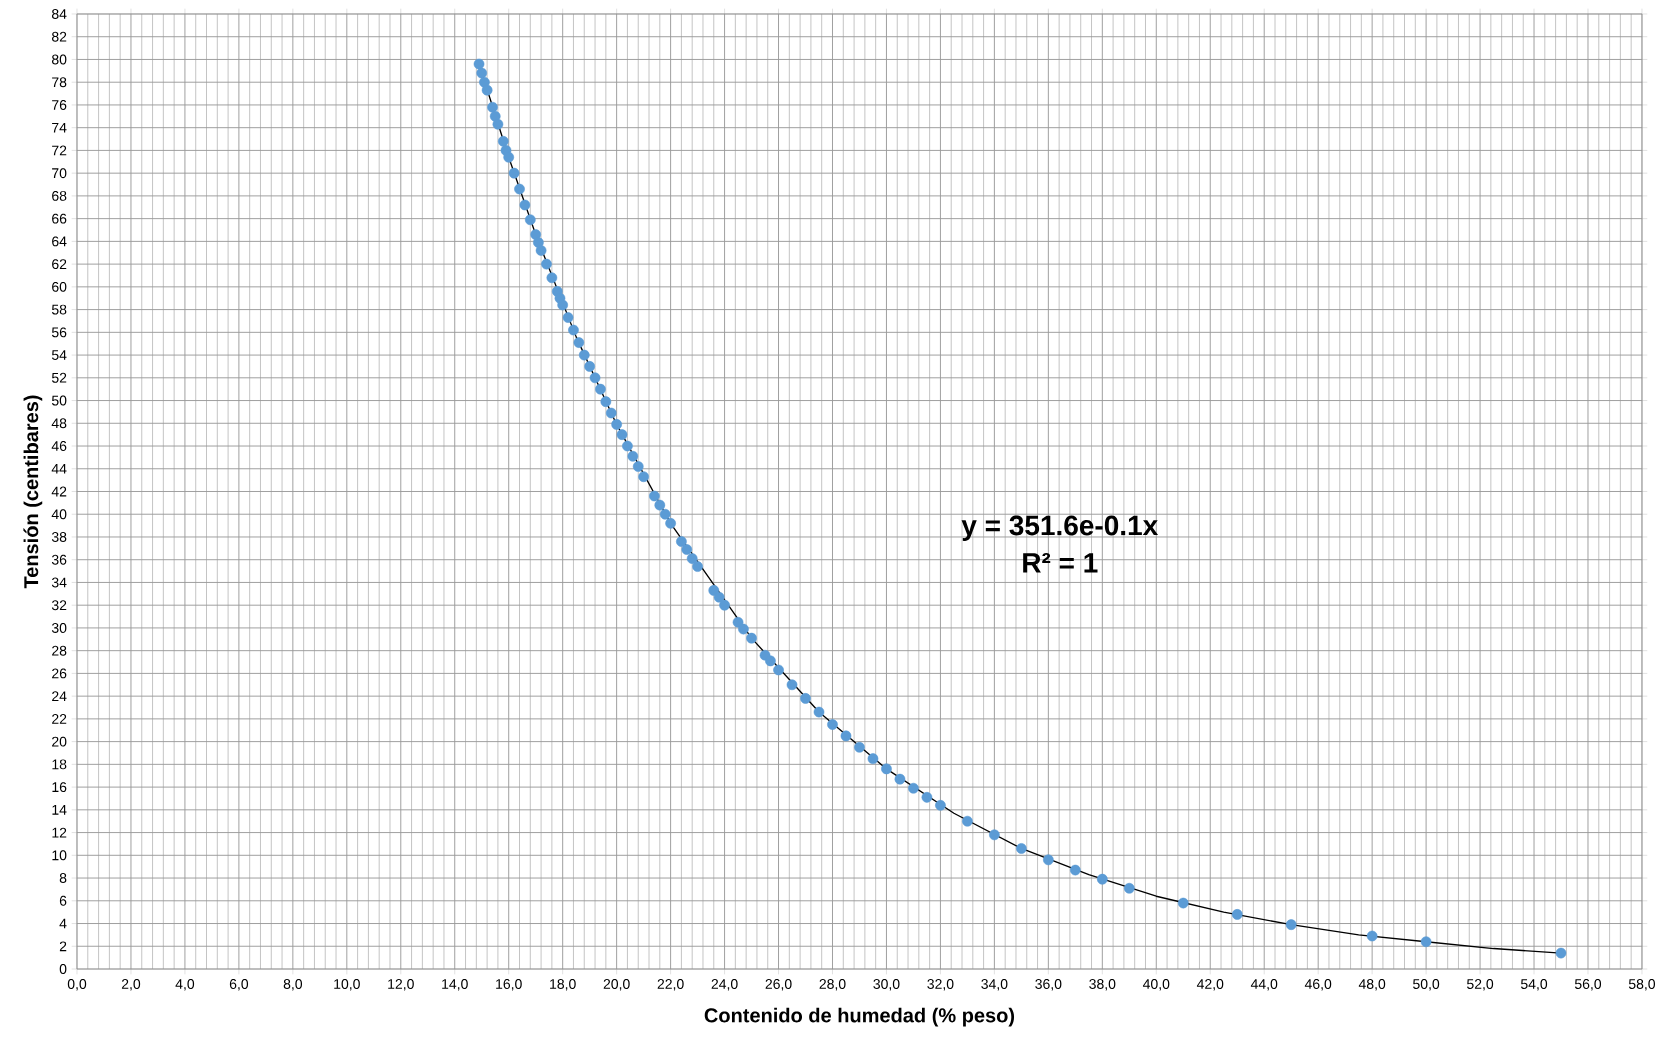 Image resolution: width=1669 pixels, height=1042 pixels. What do you see at coordinates (59, 355) in the screenshot?
I see `y-tick-label: 54` at bounding box center [59, 355].